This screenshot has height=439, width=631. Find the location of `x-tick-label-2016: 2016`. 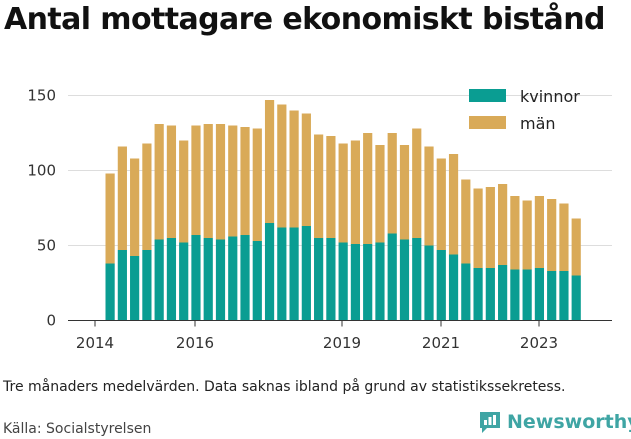

x-tick-label-2016: 2016 is located at coordinates (195, 343).